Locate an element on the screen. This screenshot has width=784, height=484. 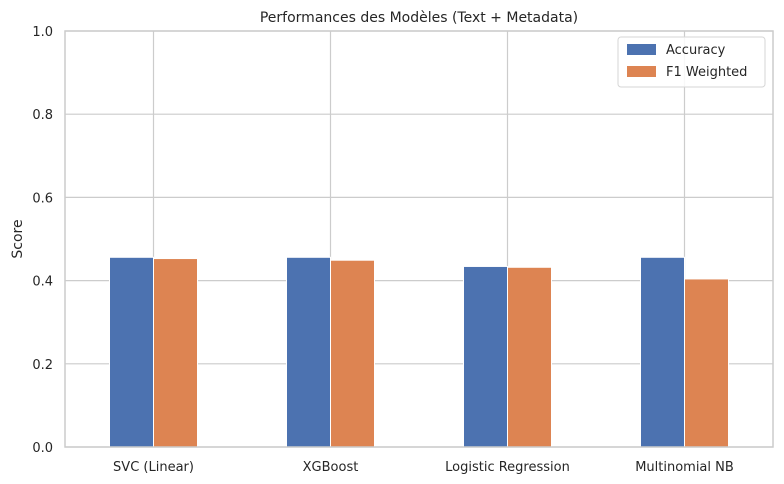
legend: Accuracy F1 Weighted is located at coordinates (691, 62).